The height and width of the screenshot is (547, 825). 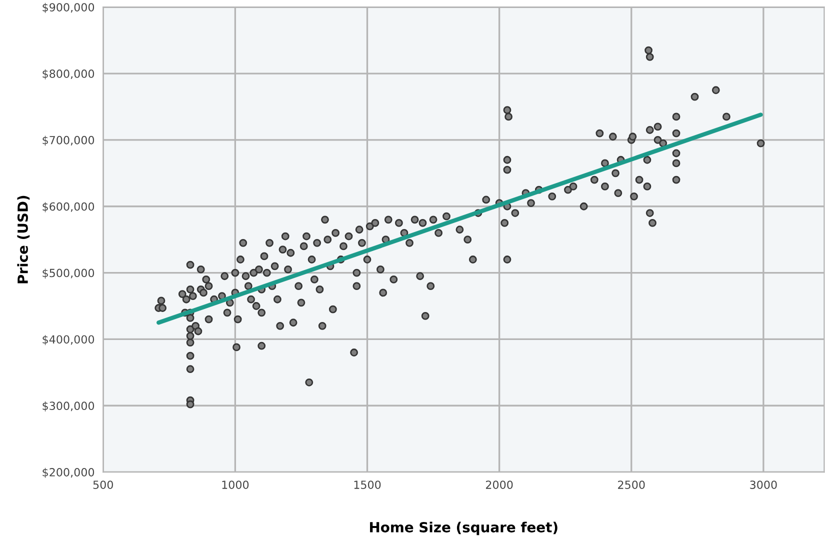 What do you see at coordinates (68, 74) in the screenshot?
I see `y-tick-label: $800,000` at bounding box center [68, 74].